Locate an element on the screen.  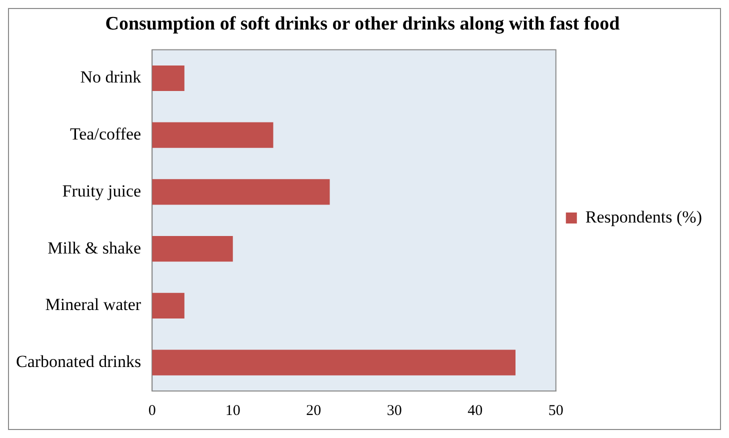
y-tick-label: Mineral water is located at coordinates (93, 304).